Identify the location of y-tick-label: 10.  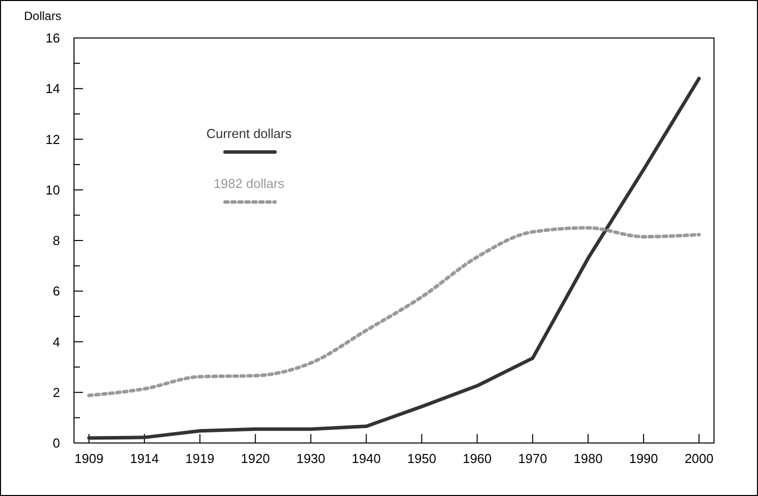
(53, 190).